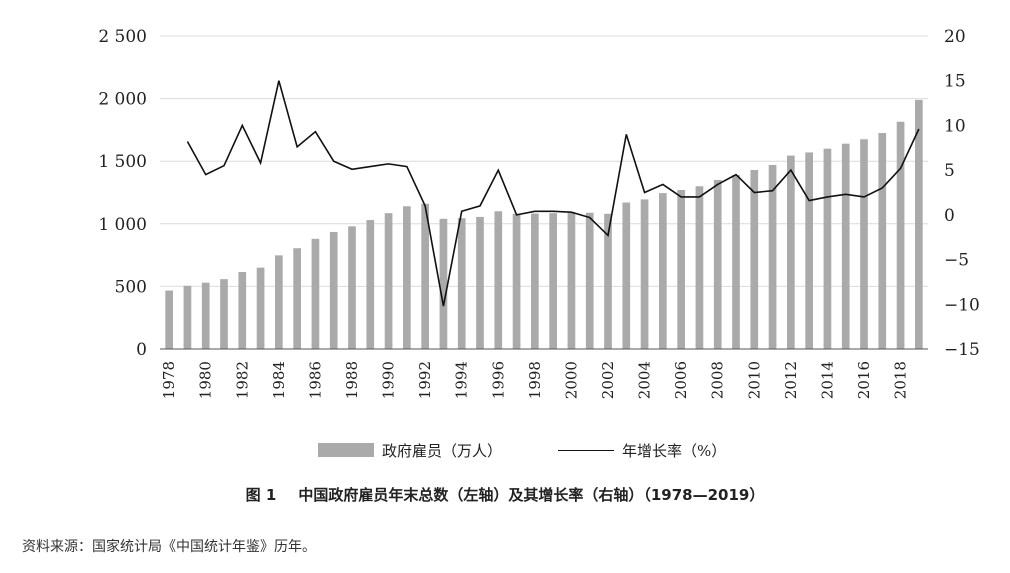 The width and height of the screenshot is (1010, 573). What do you see at coordinates (956, 261) in the screenshot?
I see `y-right-tick-label: −5` at bounding box center [956, 261].